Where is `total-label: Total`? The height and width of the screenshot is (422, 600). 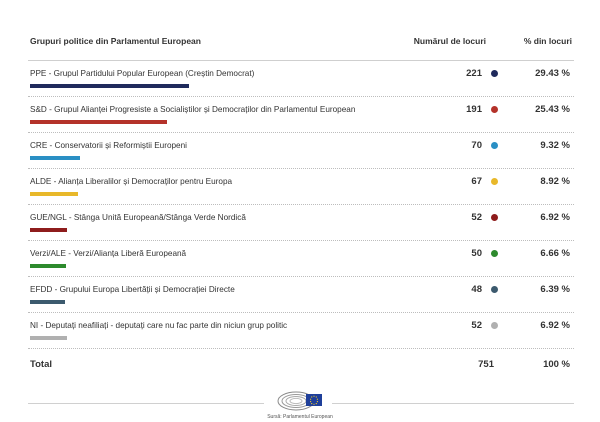 total-label: Total is located at coordinates (41, 364).